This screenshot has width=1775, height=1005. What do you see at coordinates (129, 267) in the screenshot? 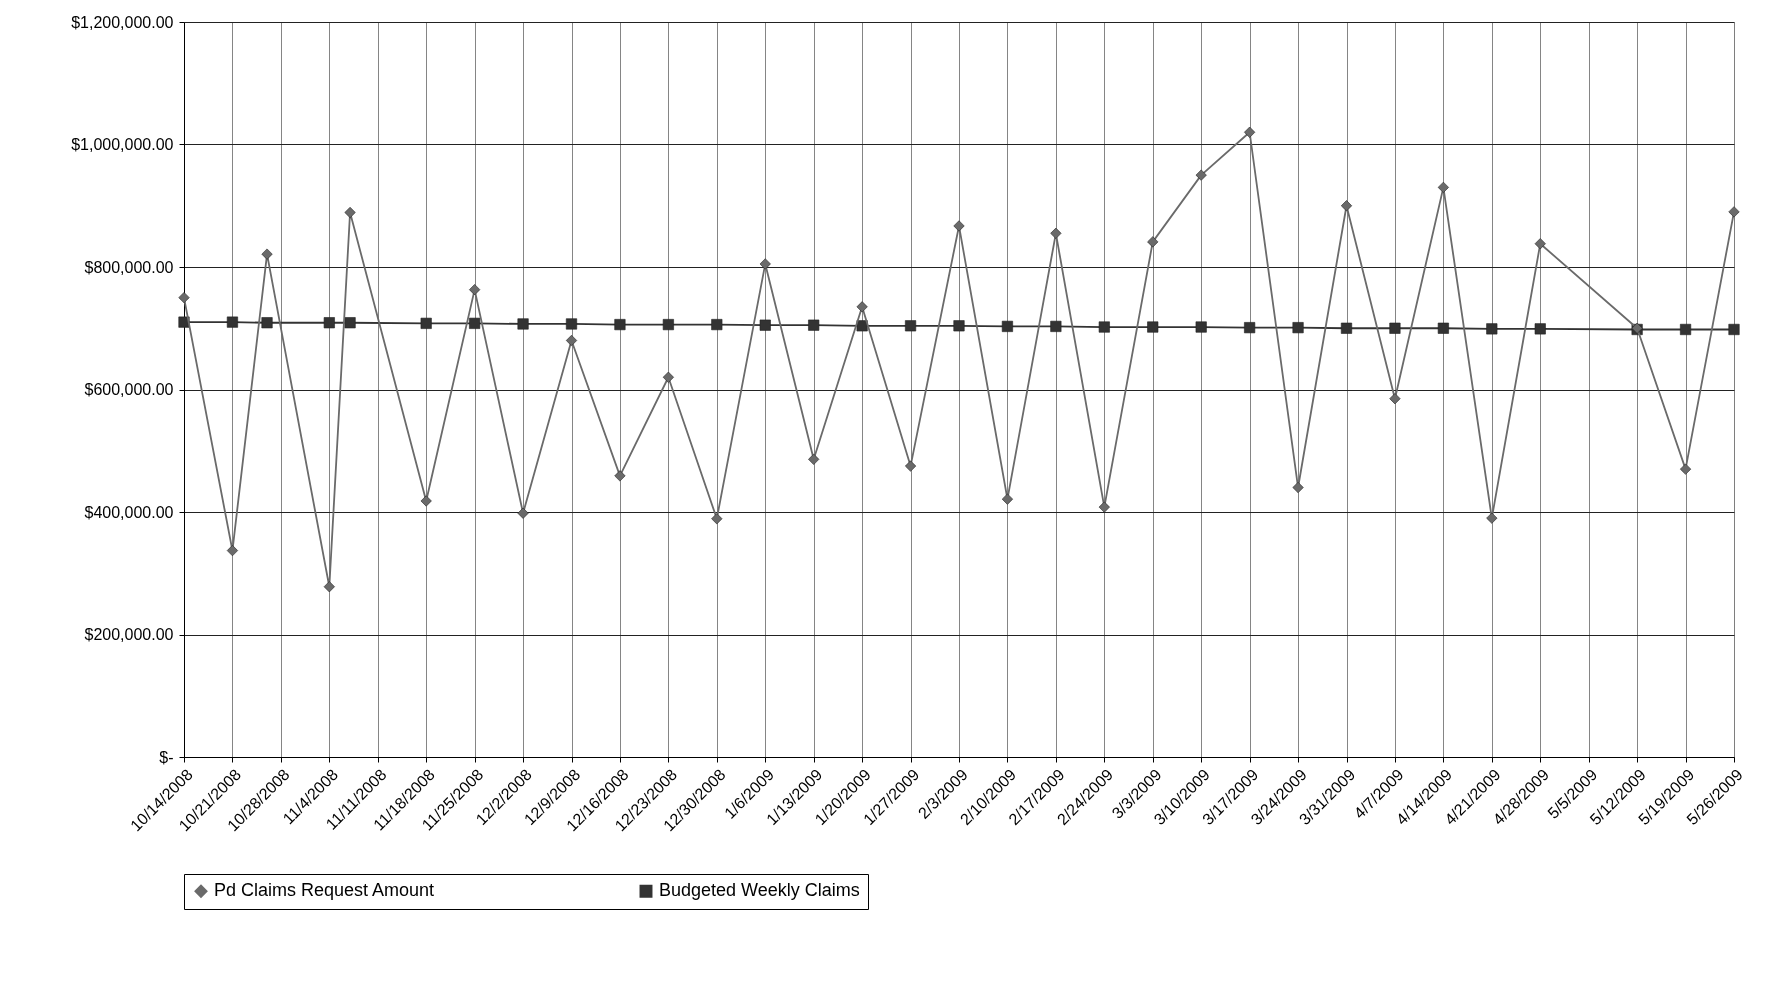
I see `y-tick-label: $800,000.00` at bounding box center [129, 267].